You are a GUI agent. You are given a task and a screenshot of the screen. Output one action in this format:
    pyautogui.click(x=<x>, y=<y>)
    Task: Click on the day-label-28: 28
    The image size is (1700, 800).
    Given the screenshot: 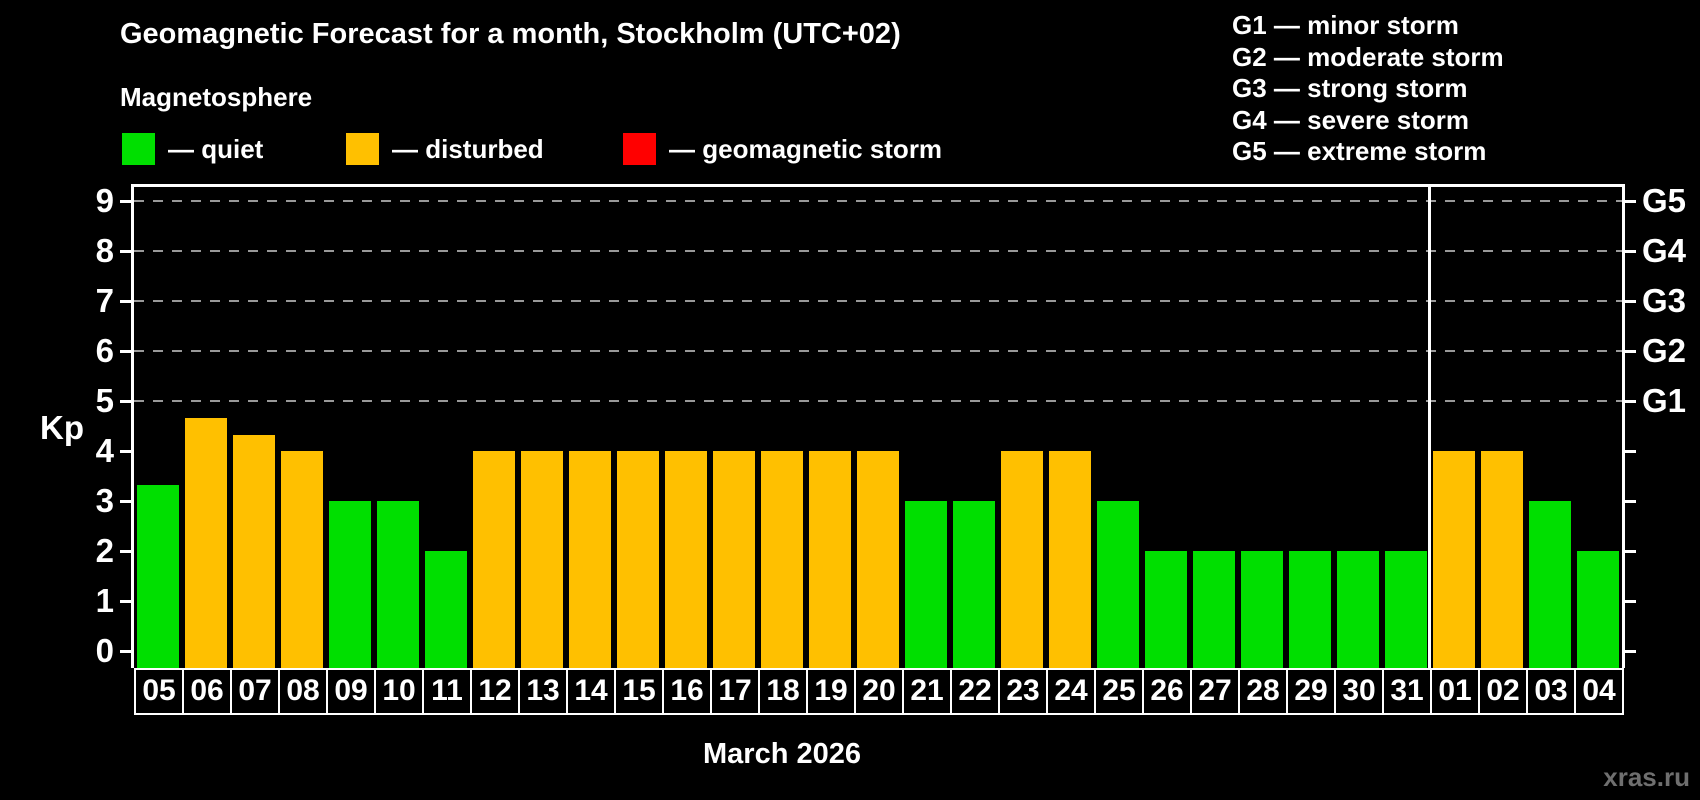 What is the action you would take?
    pyautogui.click(x=1263, y=691)
    